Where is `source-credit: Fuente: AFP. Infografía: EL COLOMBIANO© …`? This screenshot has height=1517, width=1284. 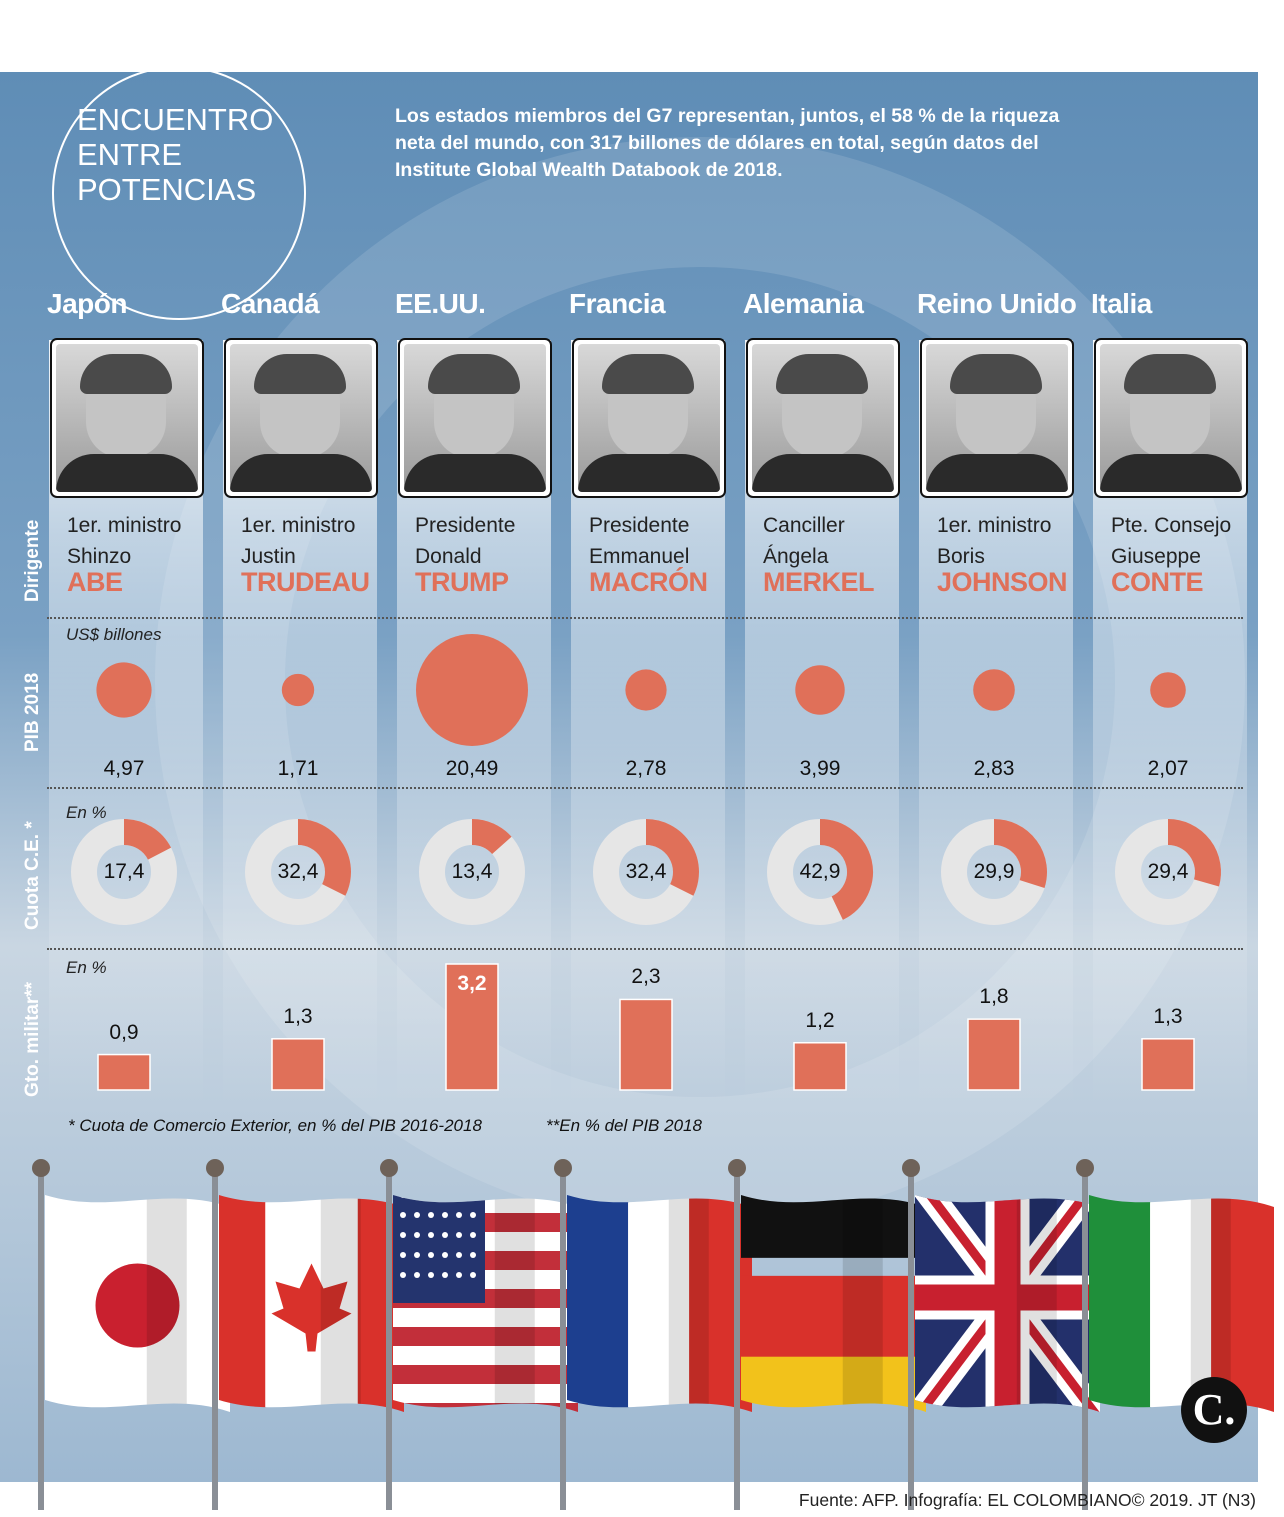 source-credit: Fuente: AFP. Infografía: EL COLOMBIANO© … is located at coordinates (1027, 1500).